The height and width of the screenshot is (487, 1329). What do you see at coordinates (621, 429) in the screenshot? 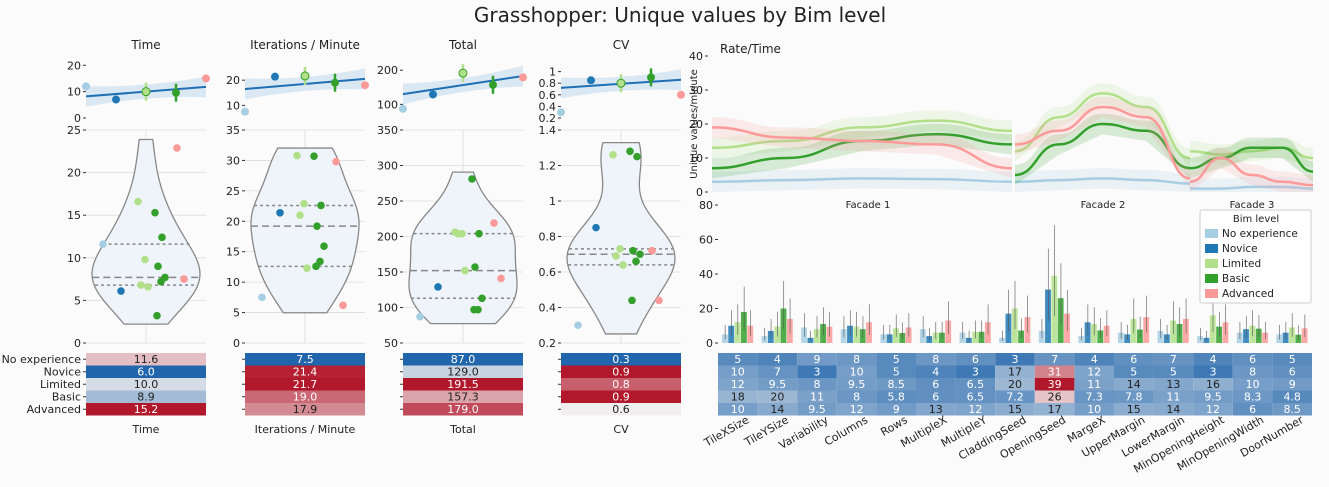
I see `panel-xlabel: CV` at bounding box center [621, 429].